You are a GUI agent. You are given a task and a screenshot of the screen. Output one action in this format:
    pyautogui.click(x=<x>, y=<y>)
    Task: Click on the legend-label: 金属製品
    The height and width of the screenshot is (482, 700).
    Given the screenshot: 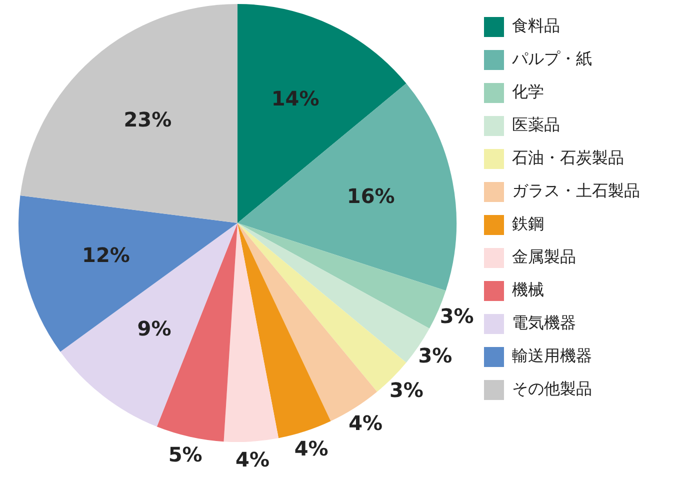 What is the action you would take?
    pyautogui.click(x=544, y=256)
    